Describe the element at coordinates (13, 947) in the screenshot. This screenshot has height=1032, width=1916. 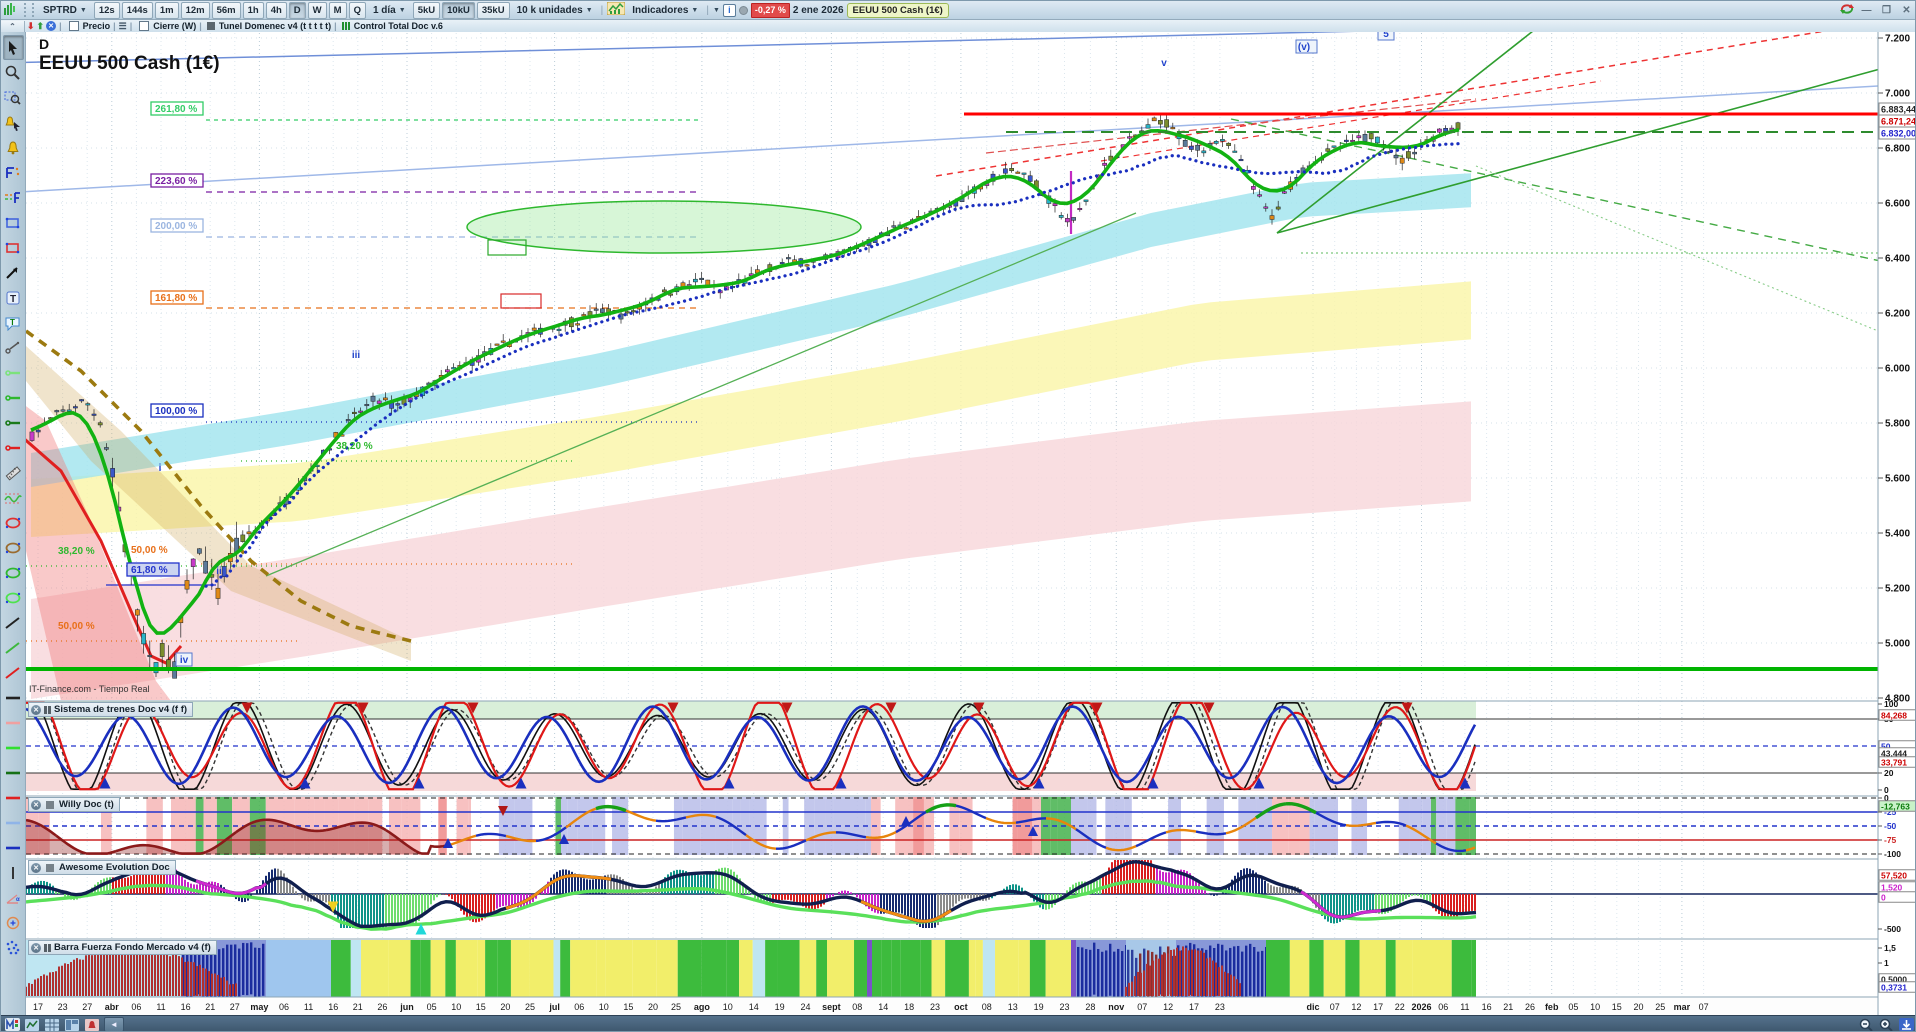
I see `scatter-tool` at that location.